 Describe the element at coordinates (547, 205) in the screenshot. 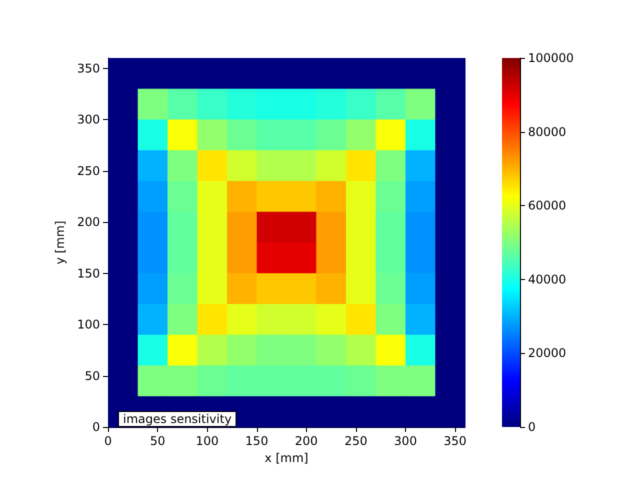

I see `color-bar-label: 60000` at that location.